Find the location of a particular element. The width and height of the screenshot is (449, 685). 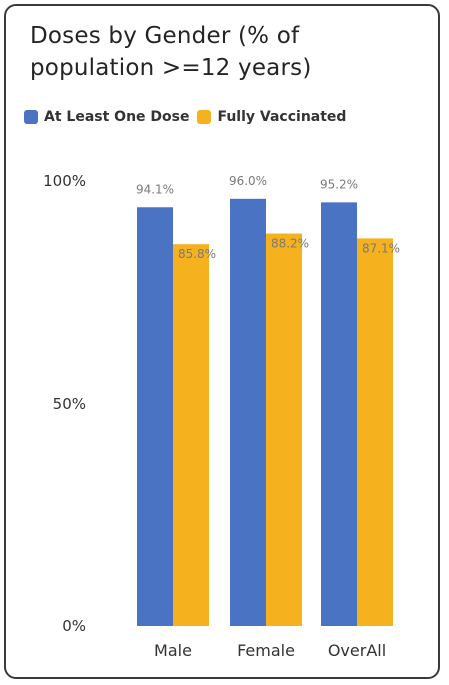

bar-overall-fully-vaccinated is located at coordinates (375, 432).